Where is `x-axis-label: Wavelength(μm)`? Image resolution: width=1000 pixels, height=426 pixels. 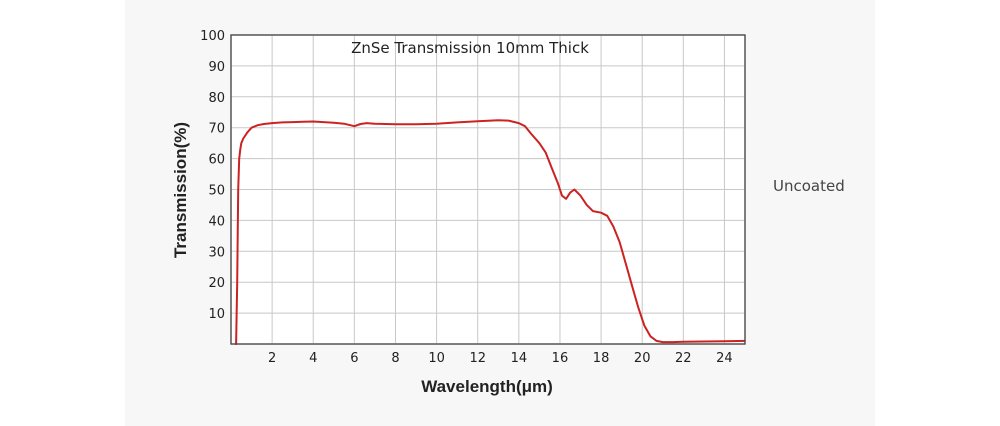
x-axis-label: Wavelength(μm) is located at coordinates (487, 386).